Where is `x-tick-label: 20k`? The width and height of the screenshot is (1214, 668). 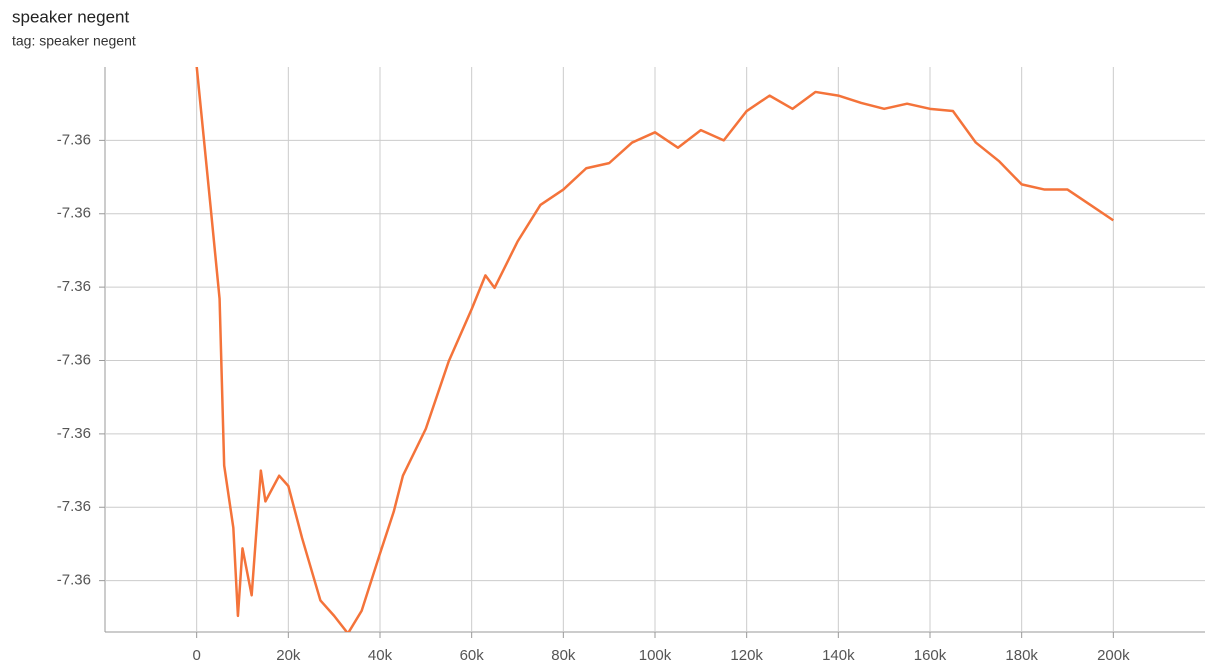 x-tick-label: 20k is located at coordinates (288, 655).